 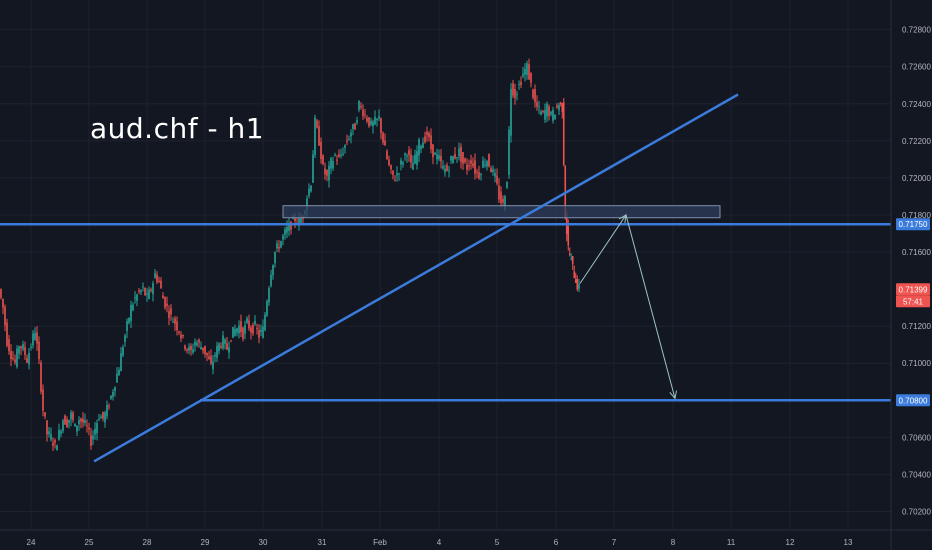 What do you see at coordinates (380, 542) in the screenshot?
I see `time-tick-label: Feb` at bounding box center [380, 542].